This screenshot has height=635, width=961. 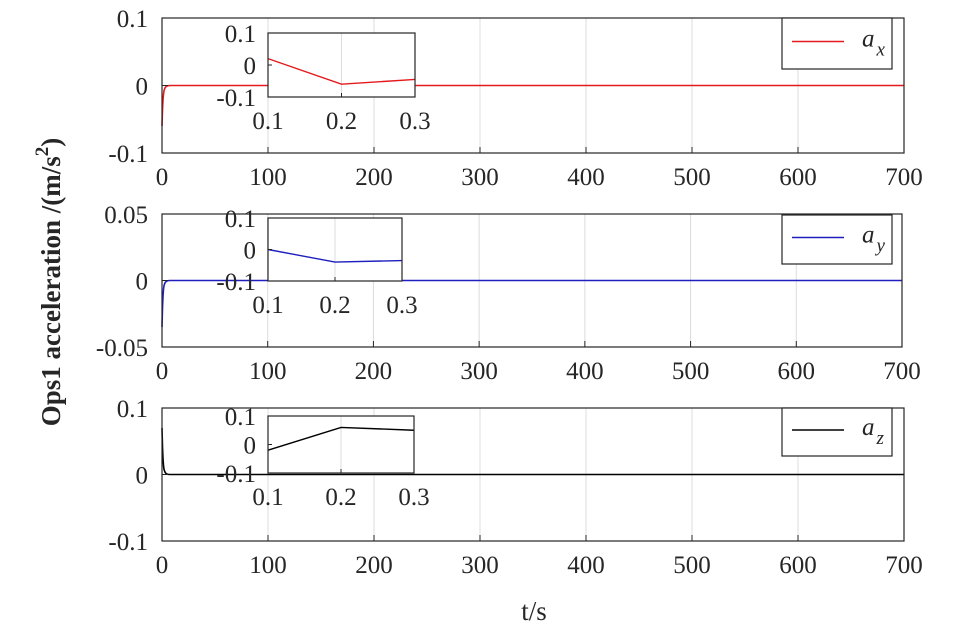 What do you see at coordinates (880, 438) in the screenshot?
I see `legend-subscript: z` at bounding box center [880, 438].